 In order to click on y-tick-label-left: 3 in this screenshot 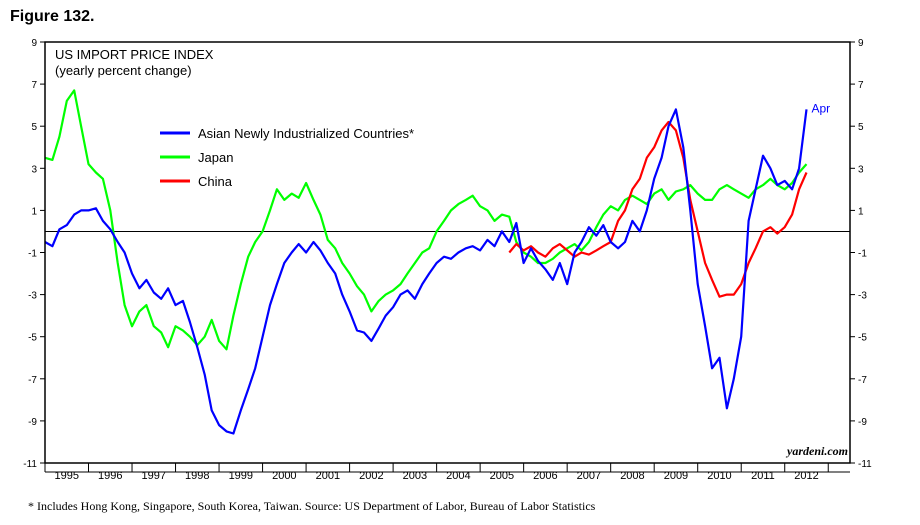, I will do `click(34, 169)`.